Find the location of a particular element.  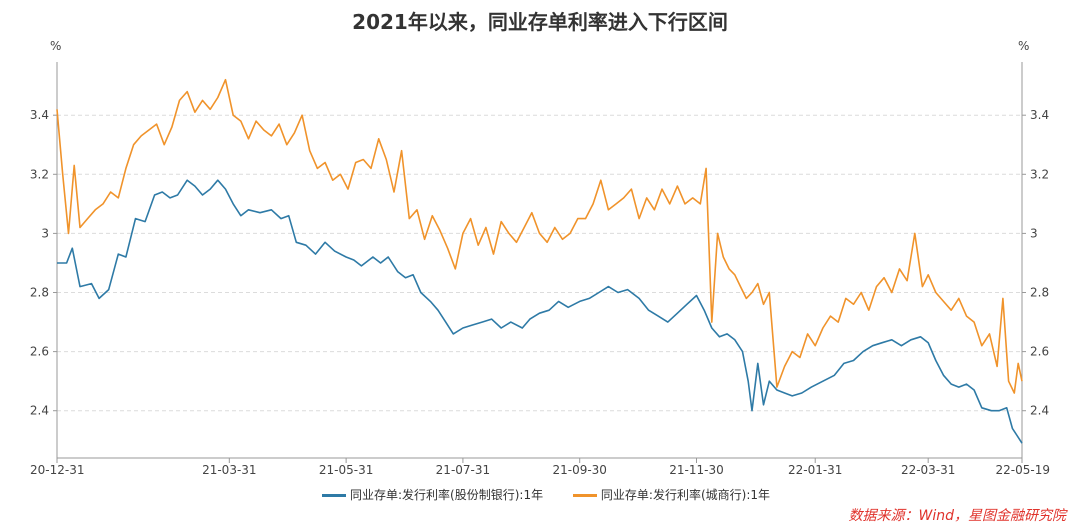

legend-swatch-city-commercial is located at coordinates (584, 495).